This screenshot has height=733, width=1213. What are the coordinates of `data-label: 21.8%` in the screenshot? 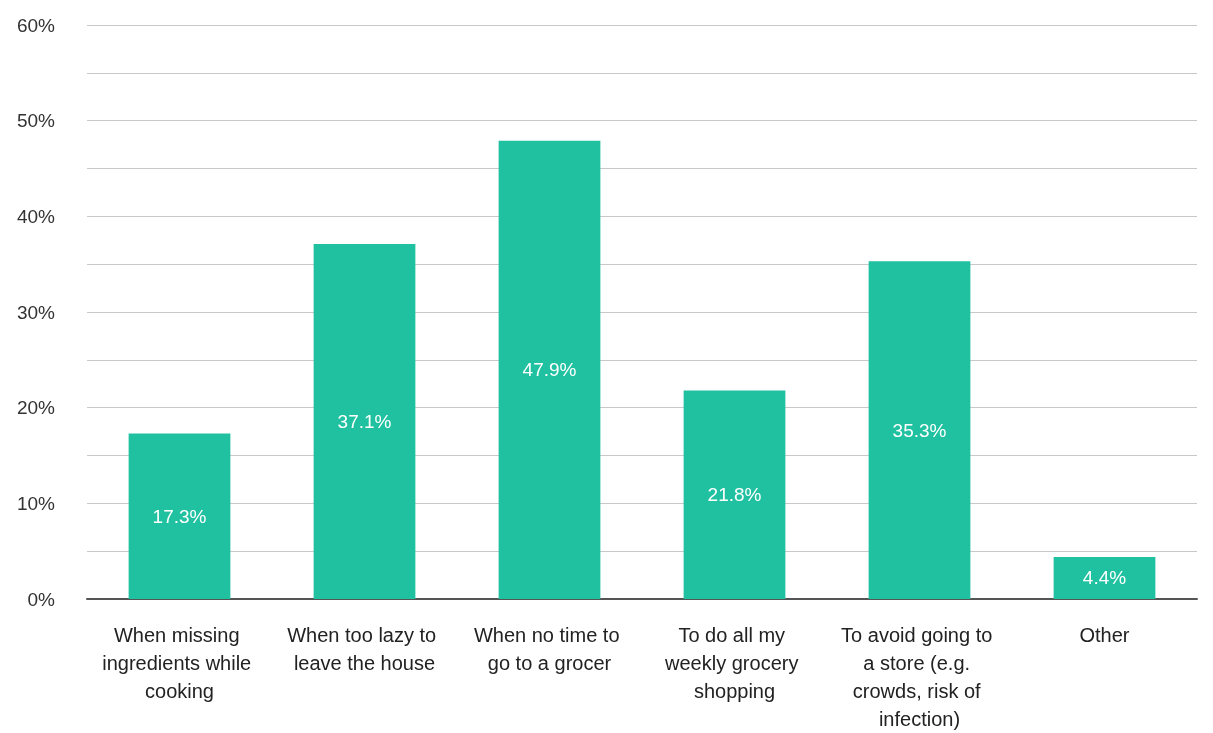 It's located at (734, 495).